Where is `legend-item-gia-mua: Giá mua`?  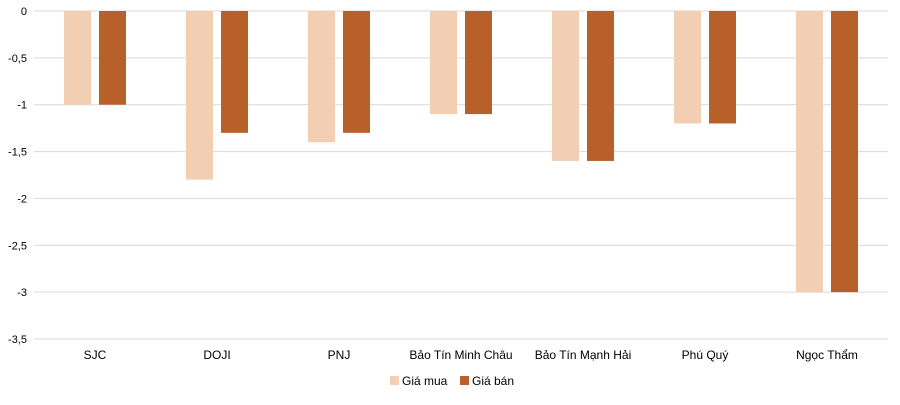 legend-item-gia-mua: Giá mua is located at coordinates (419, 381).